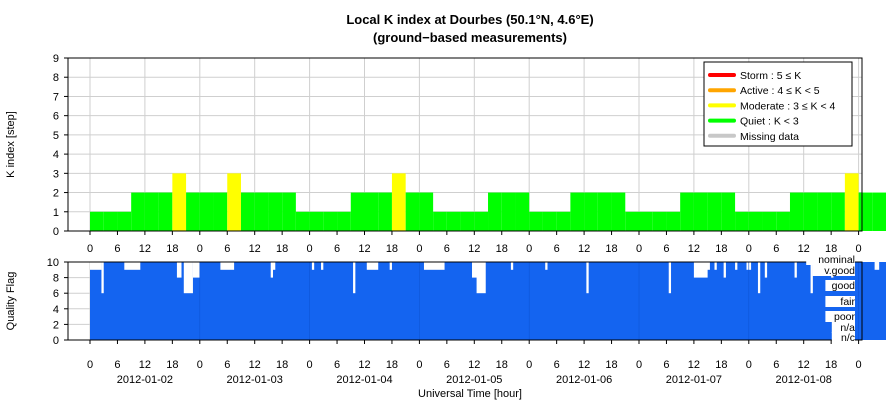 Image resolution: width=886 pixels, height=400 pixels. Describe the element at coordinates (469, 19) in the screenshot. I see `chart-title: Local K index at Dourbes (50.1°N, 4.6°E)` at that location.